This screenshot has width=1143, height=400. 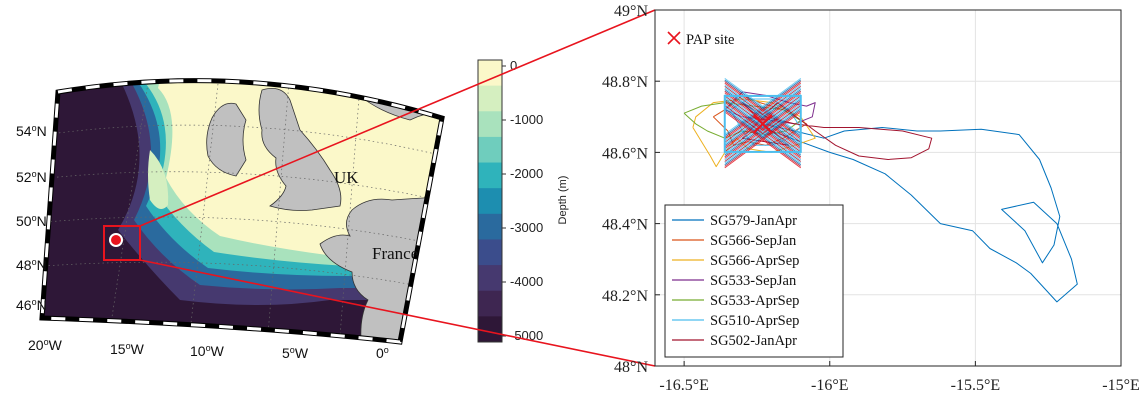 I want to click on track-sg579-janapr, so click(x=920, y=213).